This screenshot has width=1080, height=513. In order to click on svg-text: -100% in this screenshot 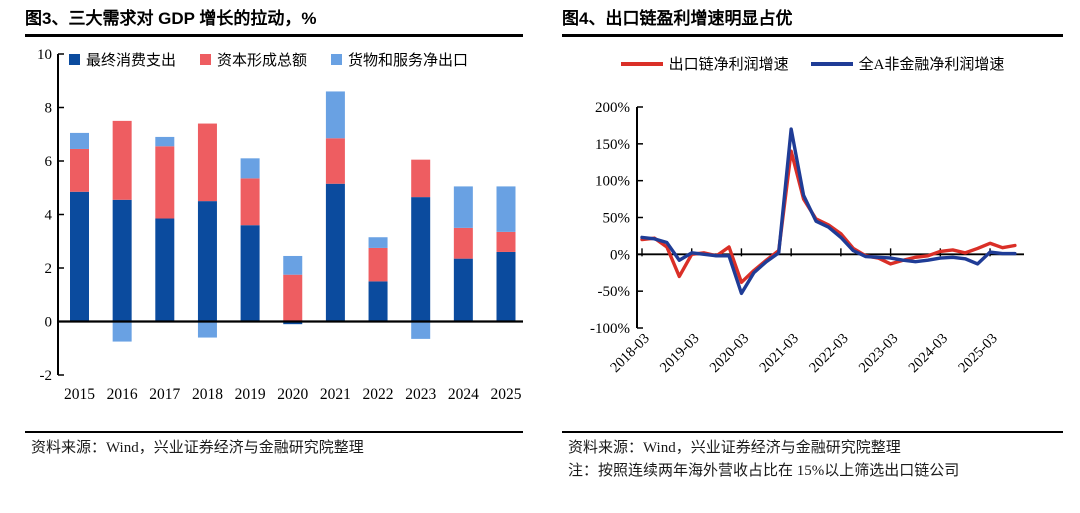, I will do `click(610, 329)`.